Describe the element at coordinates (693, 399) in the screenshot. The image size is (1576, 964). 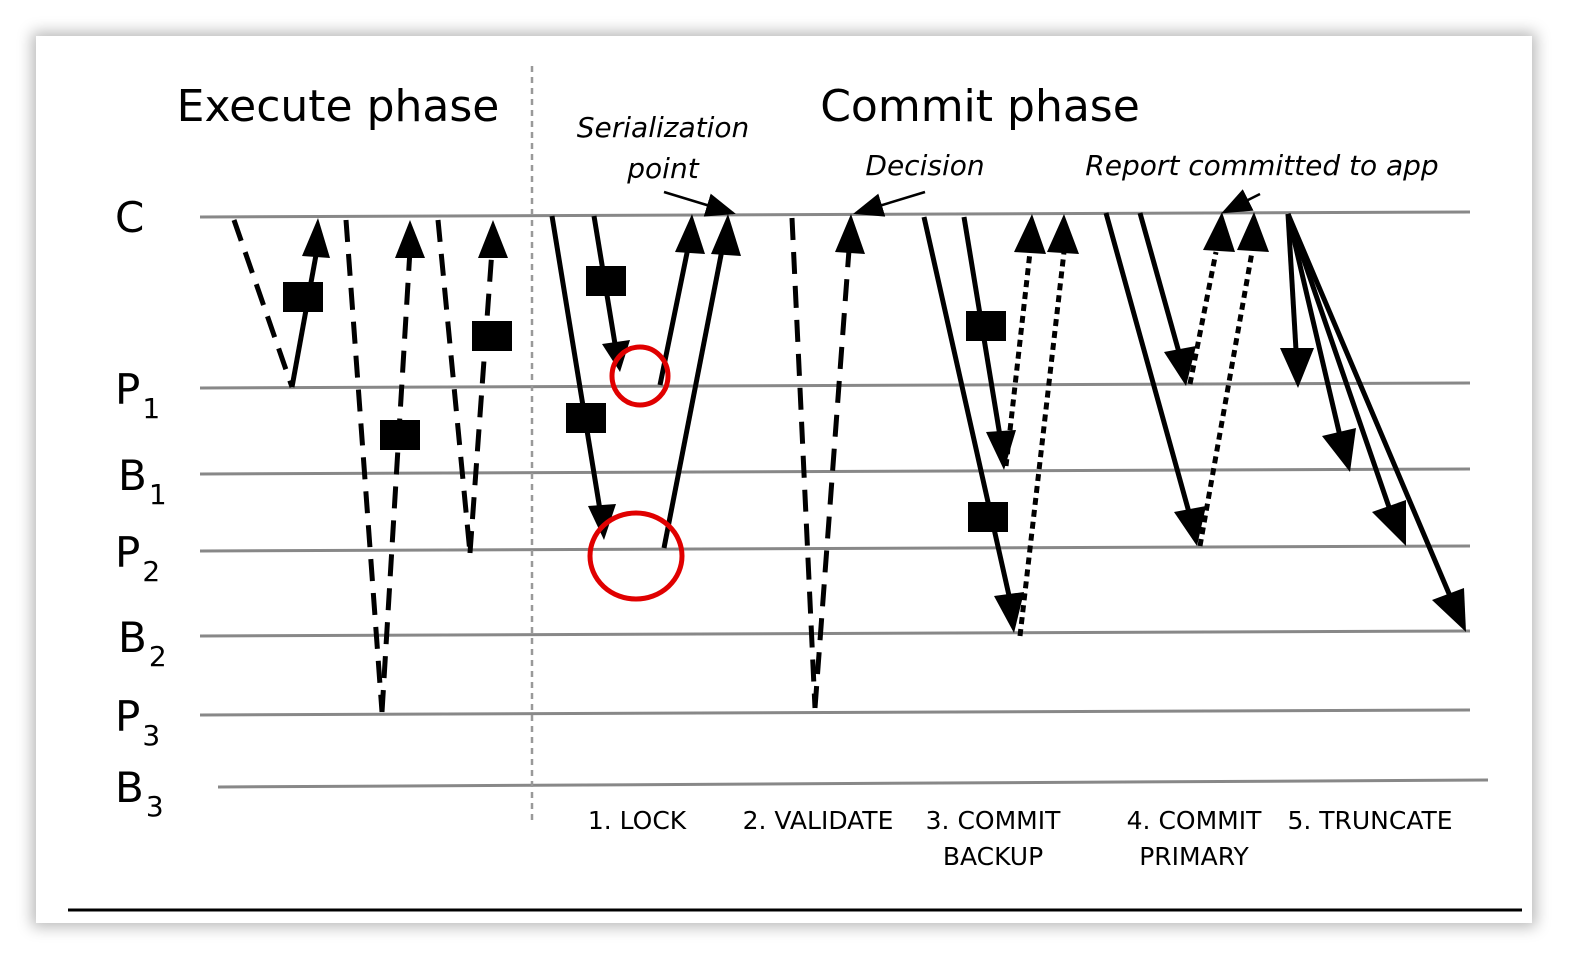
I see `lock-reply-p2` at that location.